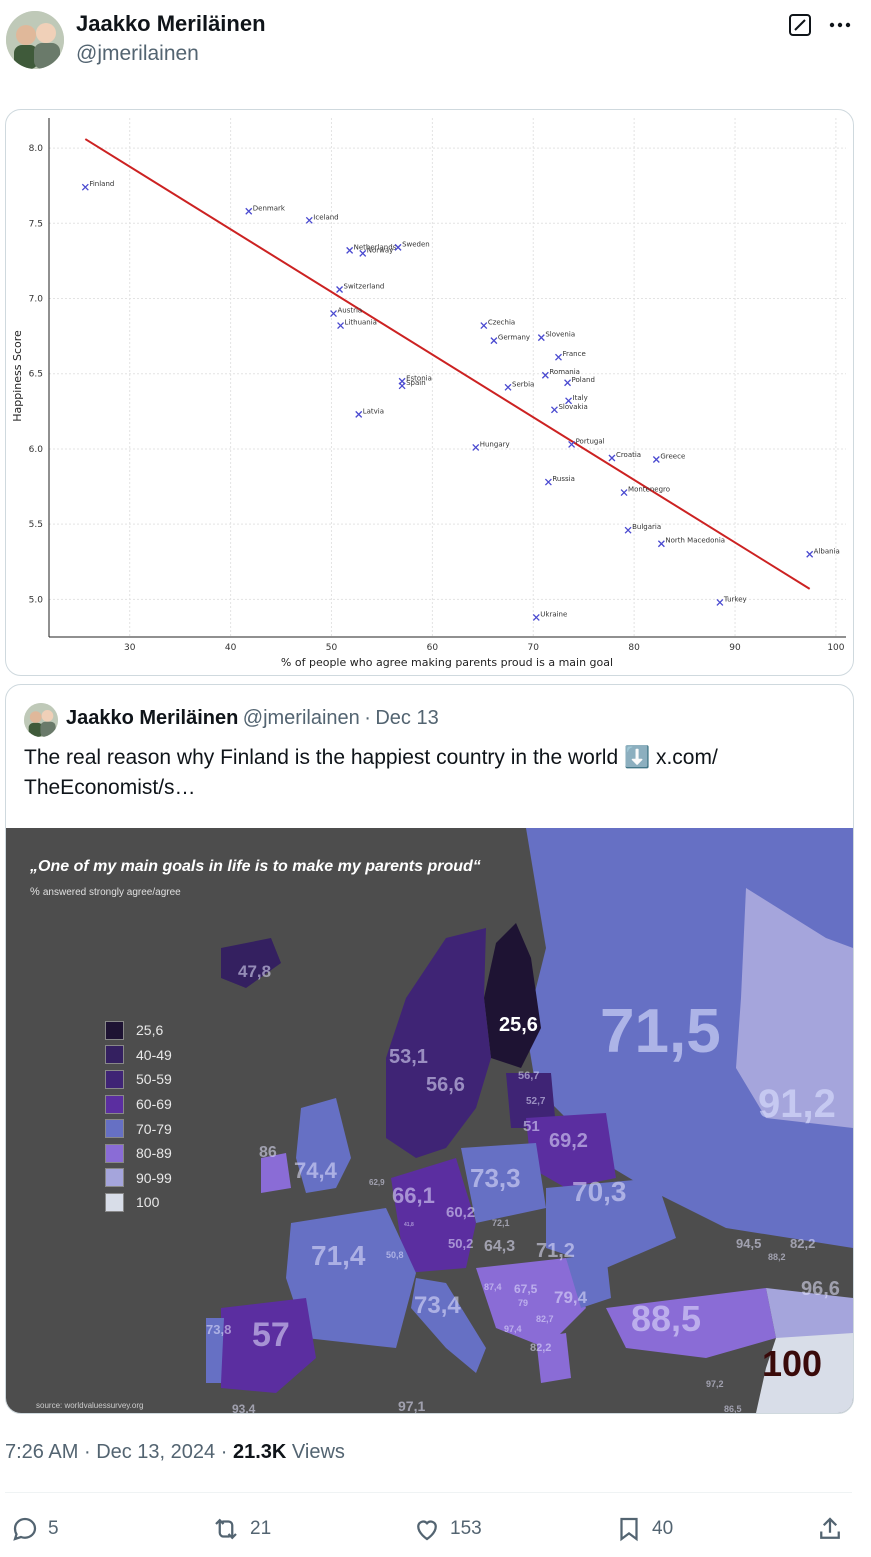 The height and width of the screenshot is (1557, 871). Describe the element at coordinates (301, 718) in the screenshot. I see `quote-author-handle: @jmerilainen` at that location.